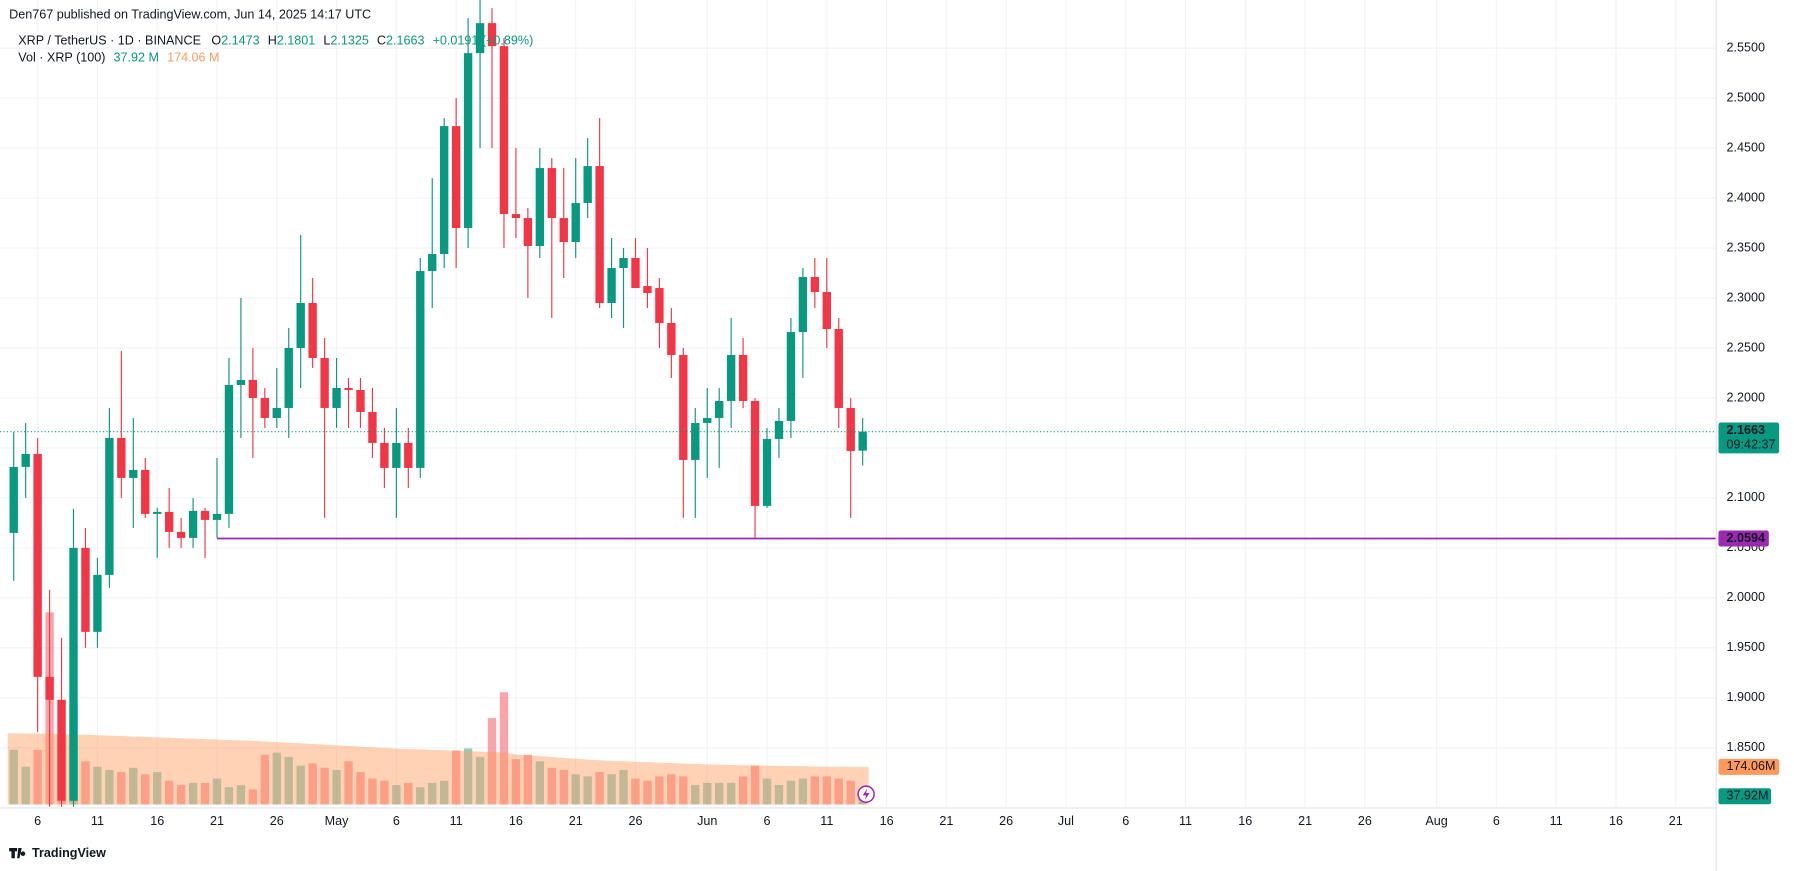  I want to click on alert-bolt, so click(866, 794).